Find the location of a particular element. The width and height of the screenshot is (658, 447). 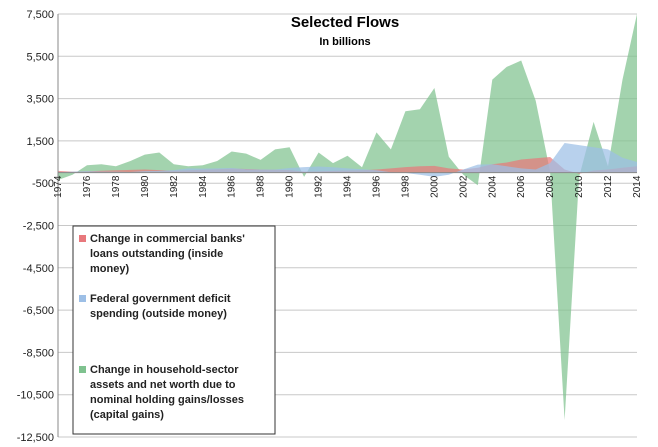

x-tick-label: 1986 is located at coordinates (232, 186).